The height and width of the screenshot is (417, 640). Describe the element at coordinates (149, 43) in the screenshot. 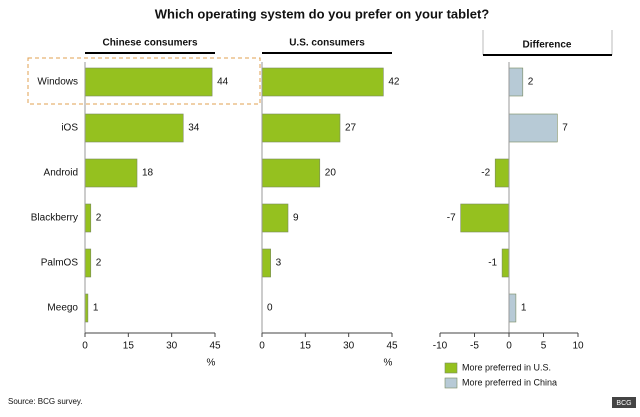

I see `panel-title: Chinese consumers` at that location.